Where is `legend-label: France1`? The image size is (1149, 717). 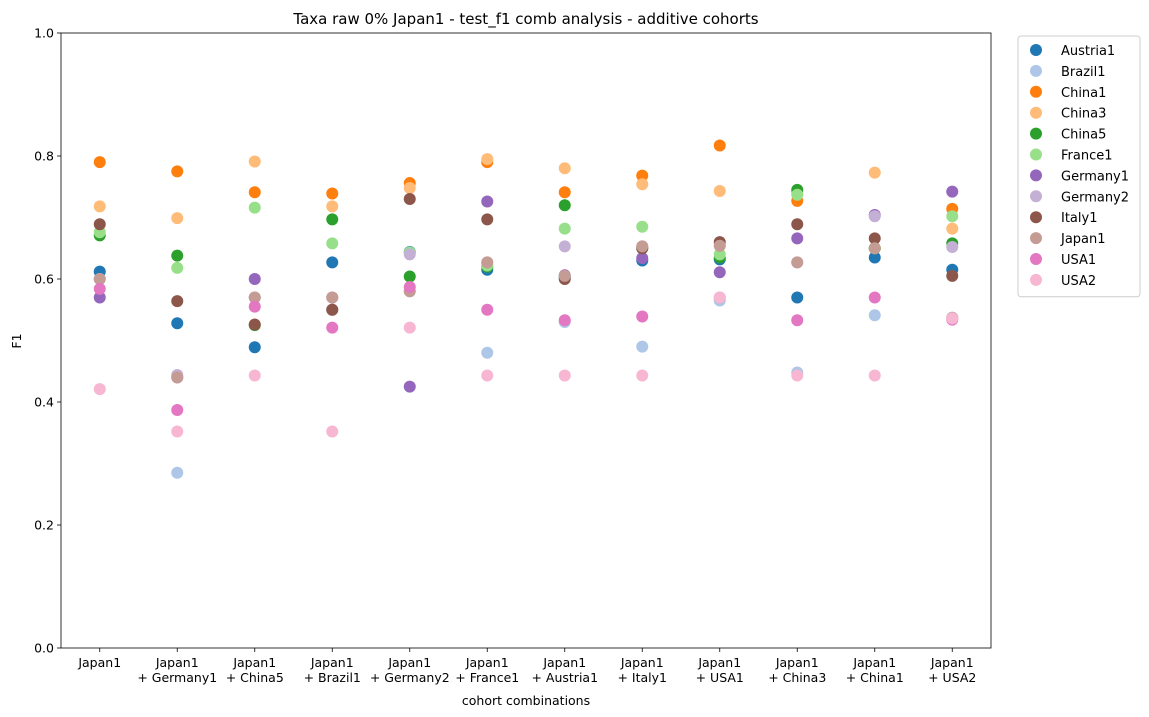
legend-label: France1 is located at coordinates (1087, 156).